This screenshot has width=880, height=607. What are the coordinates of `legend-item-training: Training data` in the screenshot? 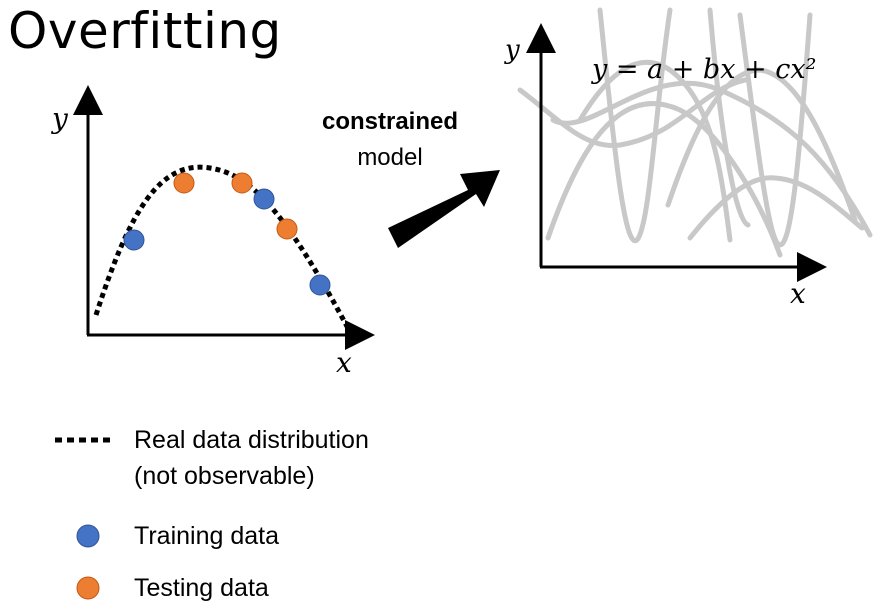 It's located at (206, 536).